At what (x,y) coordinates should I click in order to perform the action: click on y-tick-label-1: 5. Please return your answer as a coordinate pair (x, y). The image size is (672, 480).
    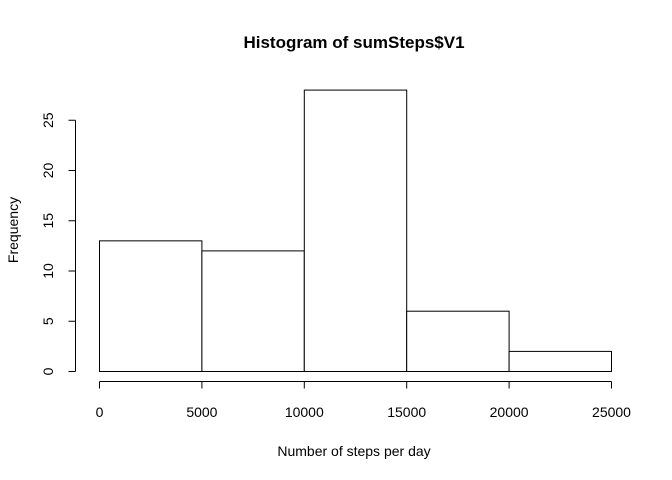
    Looking at the image, I should click on (48, 321).